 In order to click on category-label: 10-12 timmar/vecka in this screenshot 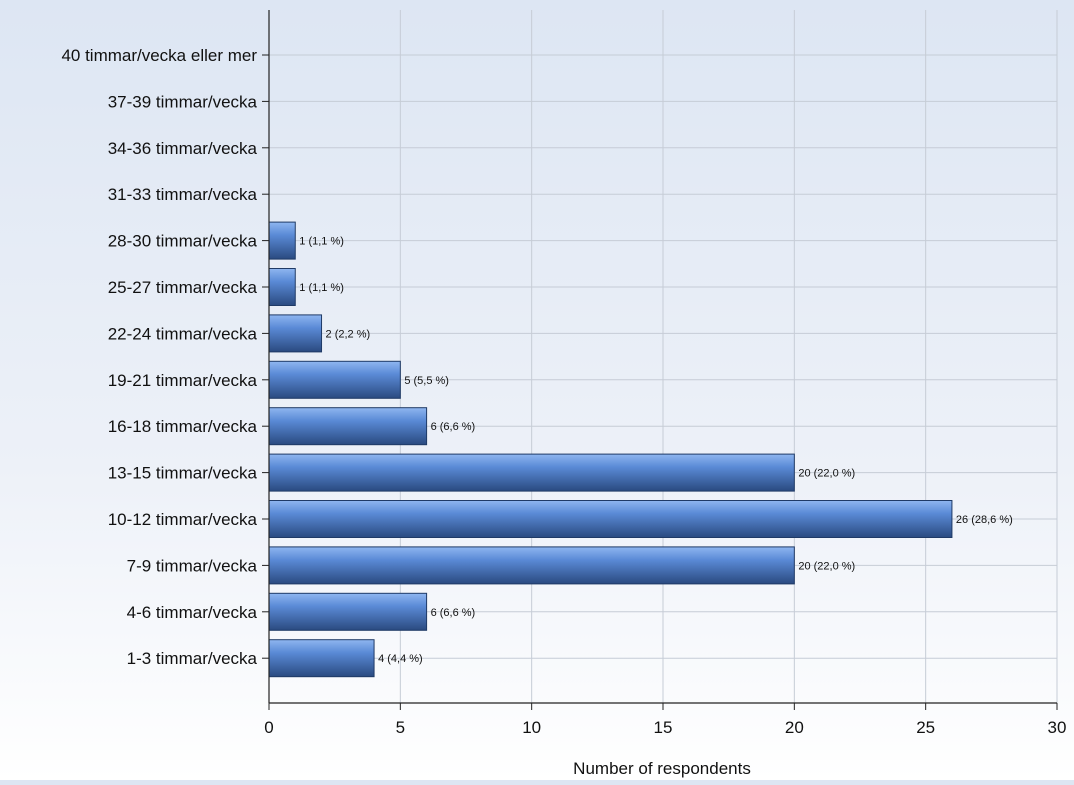, I will do `click(183, 519)`.